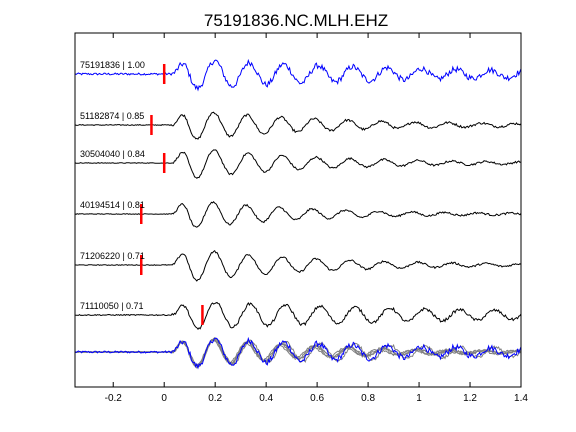  I want to click on chart-title: 75191836.NC.MLH.EHZ, so click(296, 20).